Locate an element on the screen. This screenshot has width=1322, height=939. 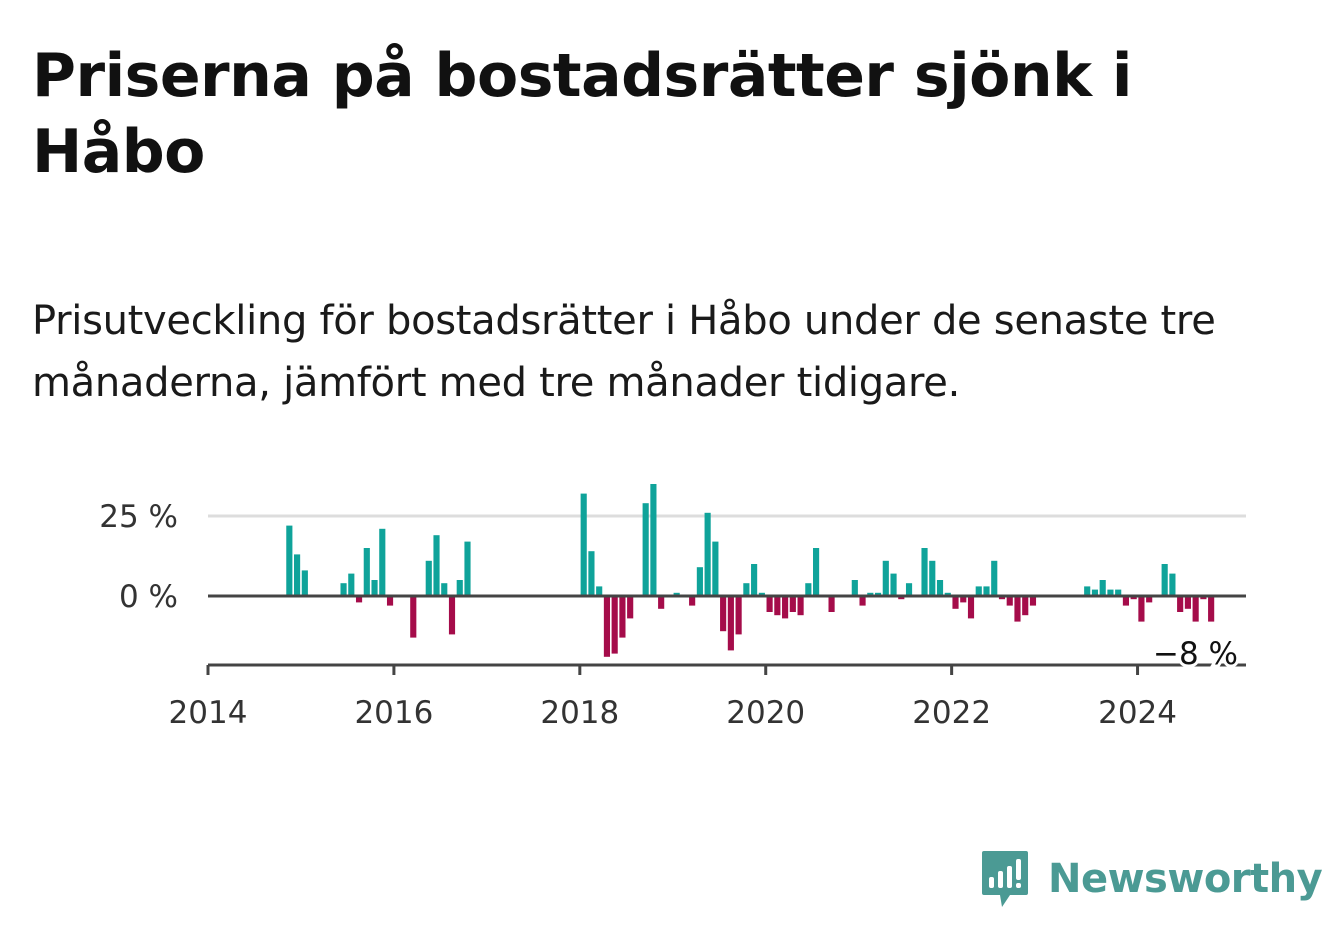
newsworthy-logo: Newsworthy is located at coordinates (1151, 879).